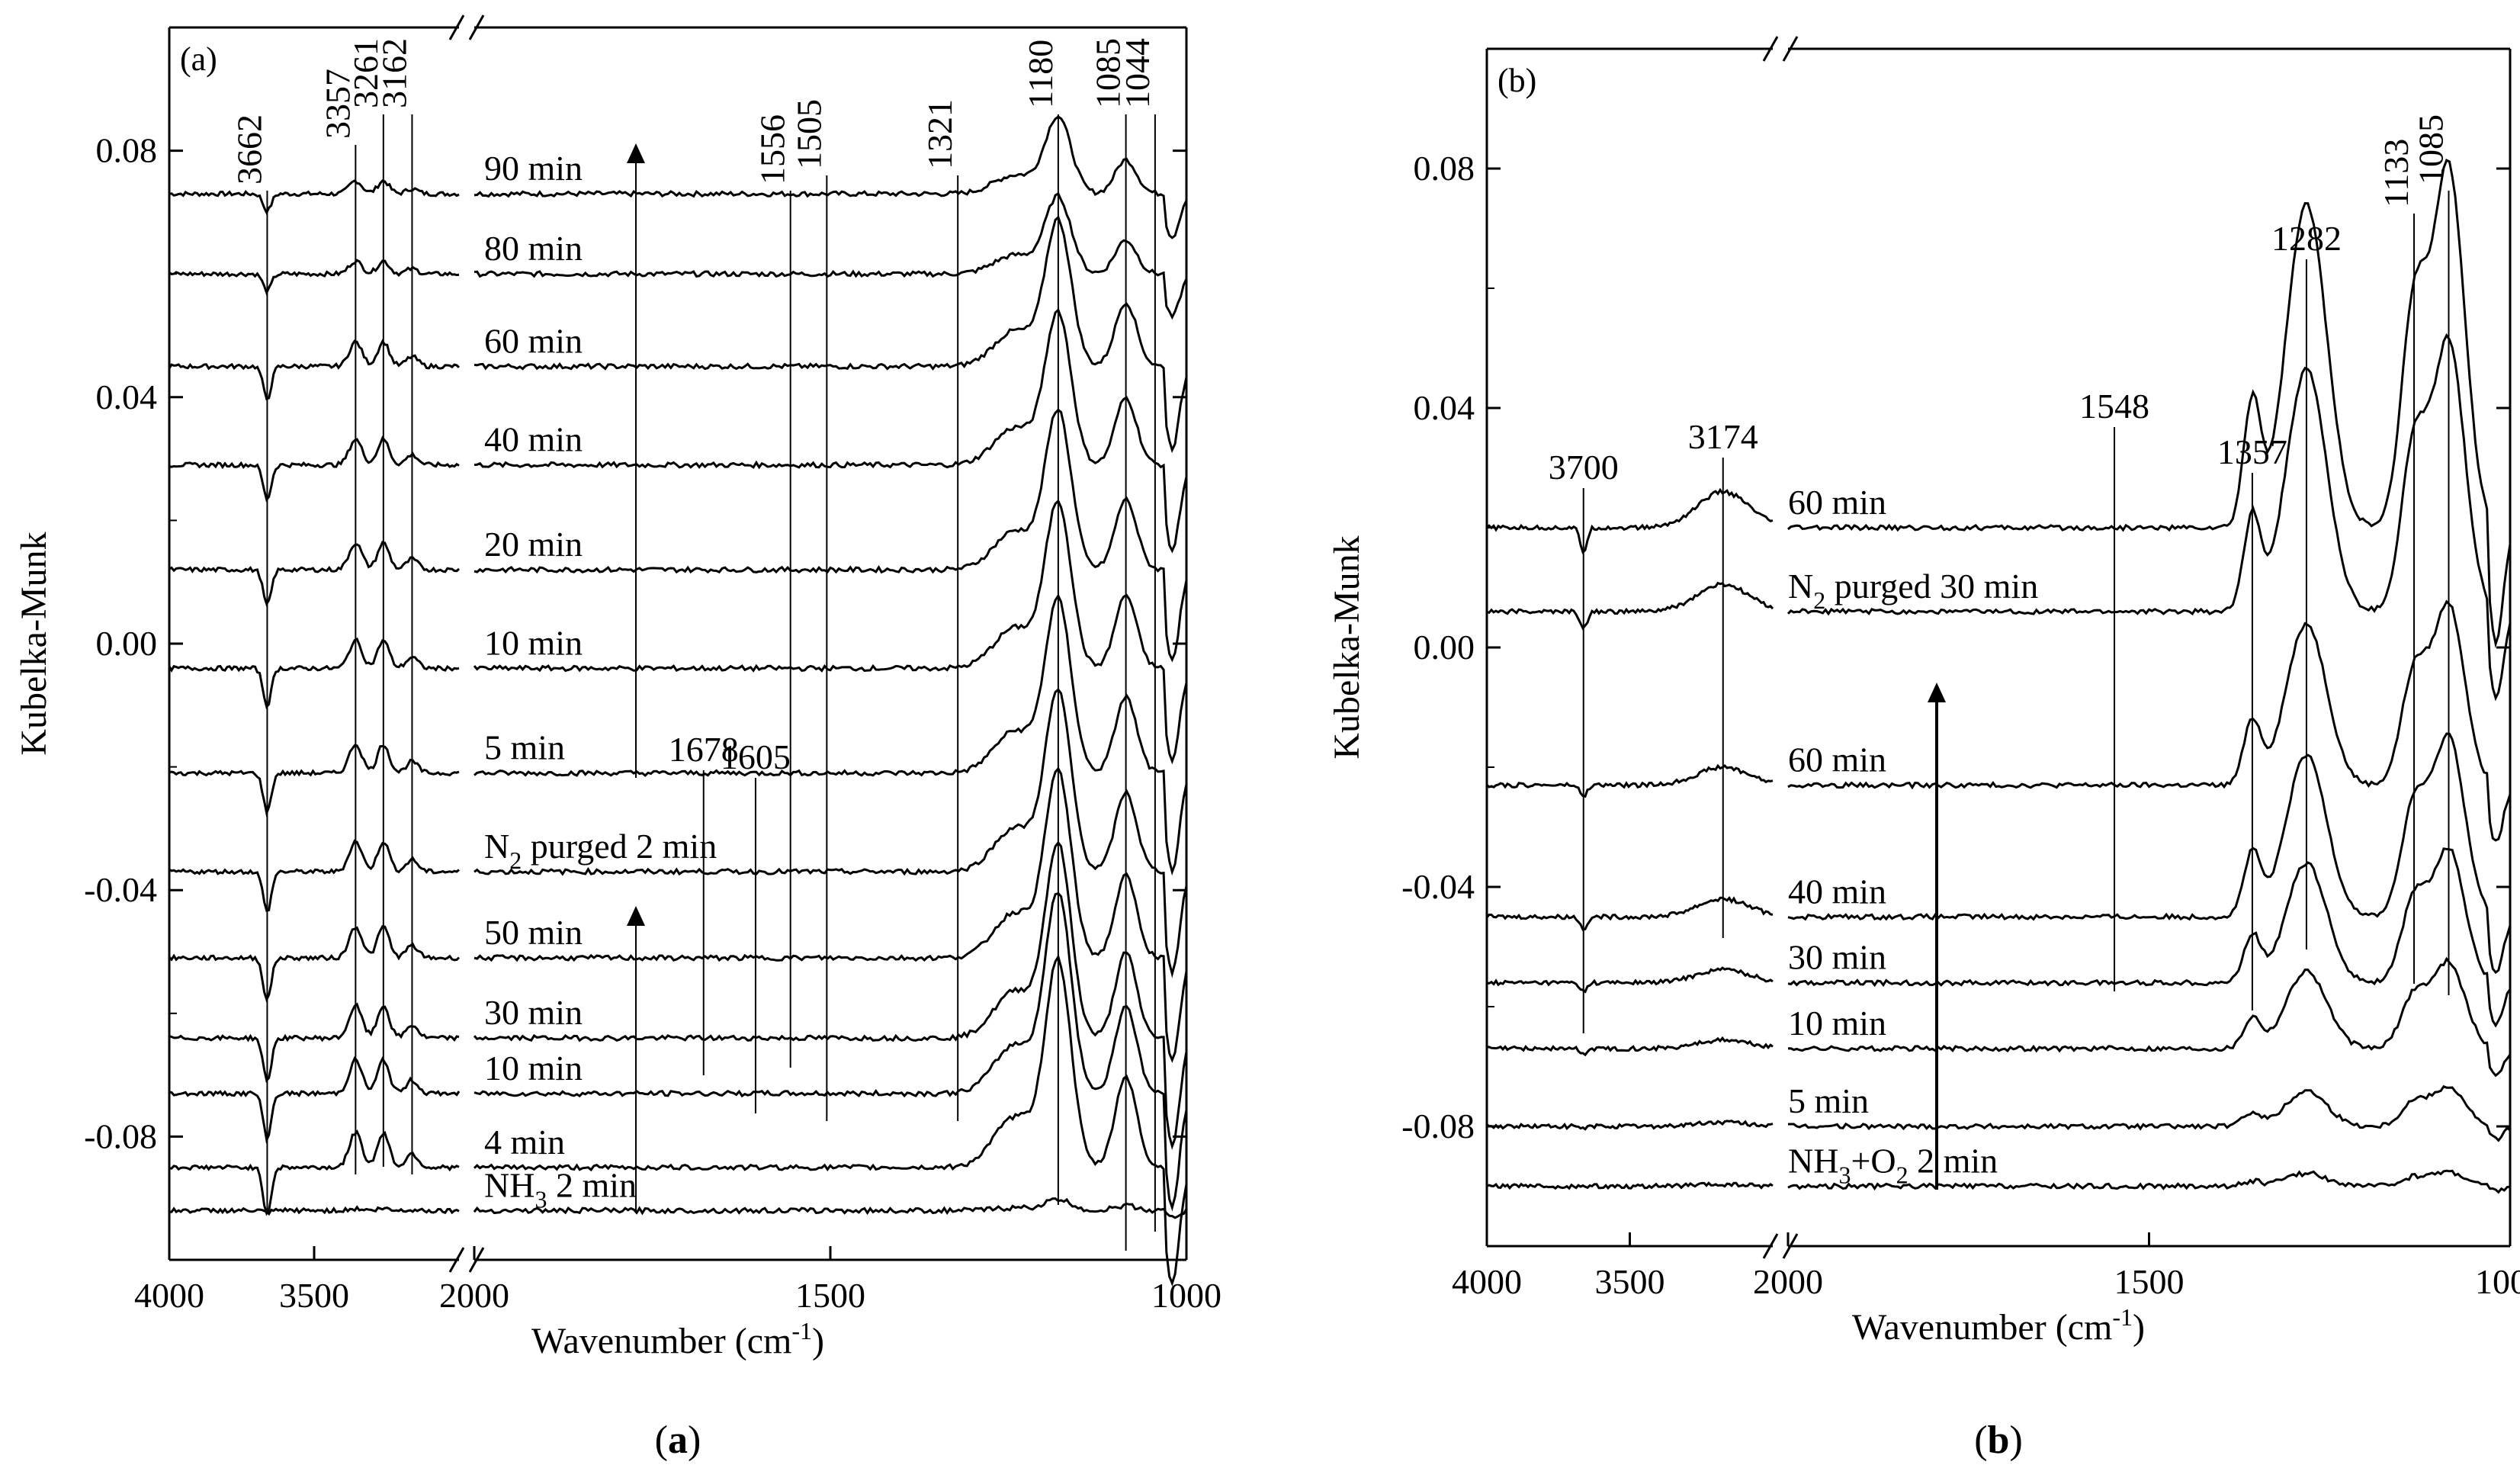 This screenshot has height=1481, width=2520. I want to click on peak-label: 3174, so click(1723, 437).